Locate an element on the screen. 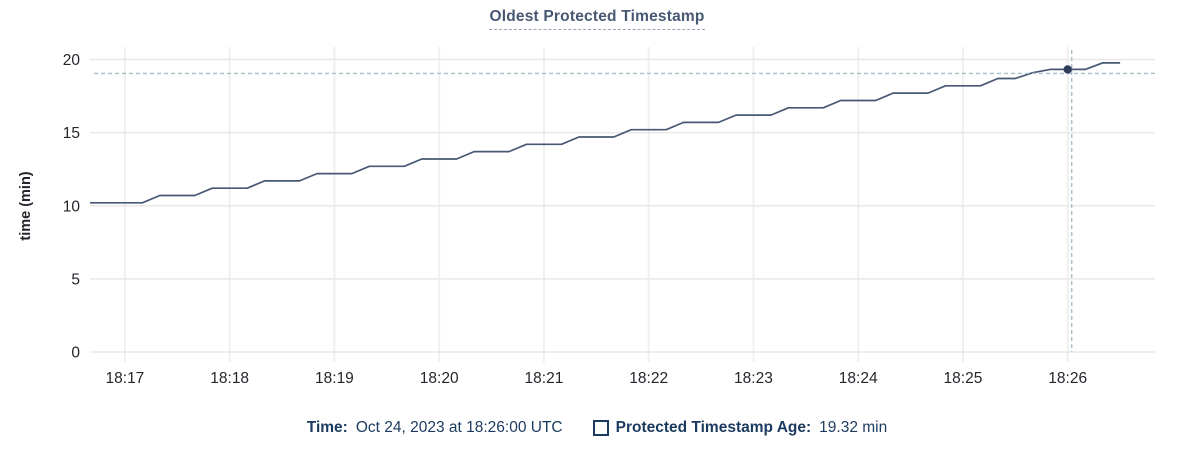  x-tick-label: 18:23 is located at coordinates (753, 378).